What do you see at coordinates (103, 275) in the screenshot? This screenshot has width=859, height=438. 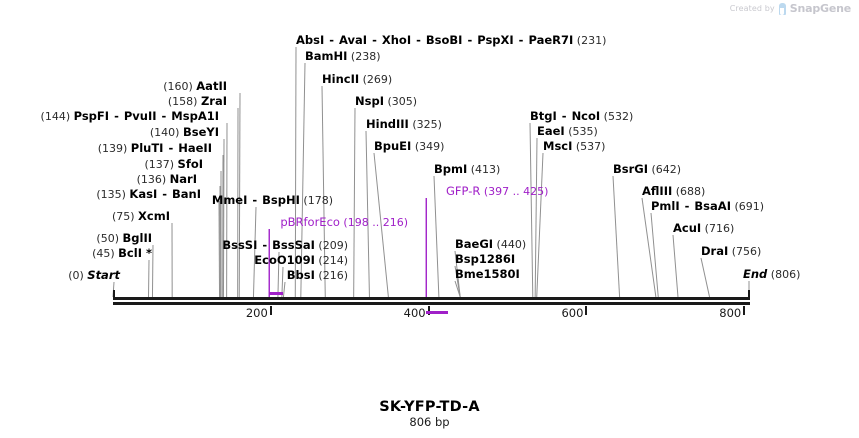 I see `enzyme-name: Start` at bounding box center [103, 275].